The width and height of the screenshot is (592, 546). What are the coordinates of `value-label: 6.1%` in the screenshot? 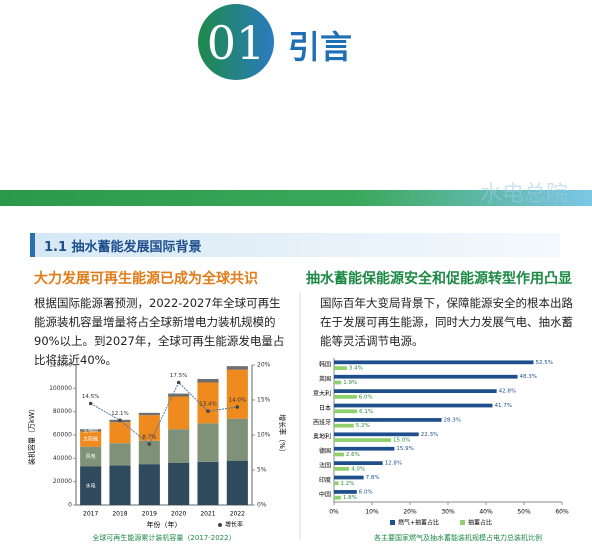 It's located at (366, 412).